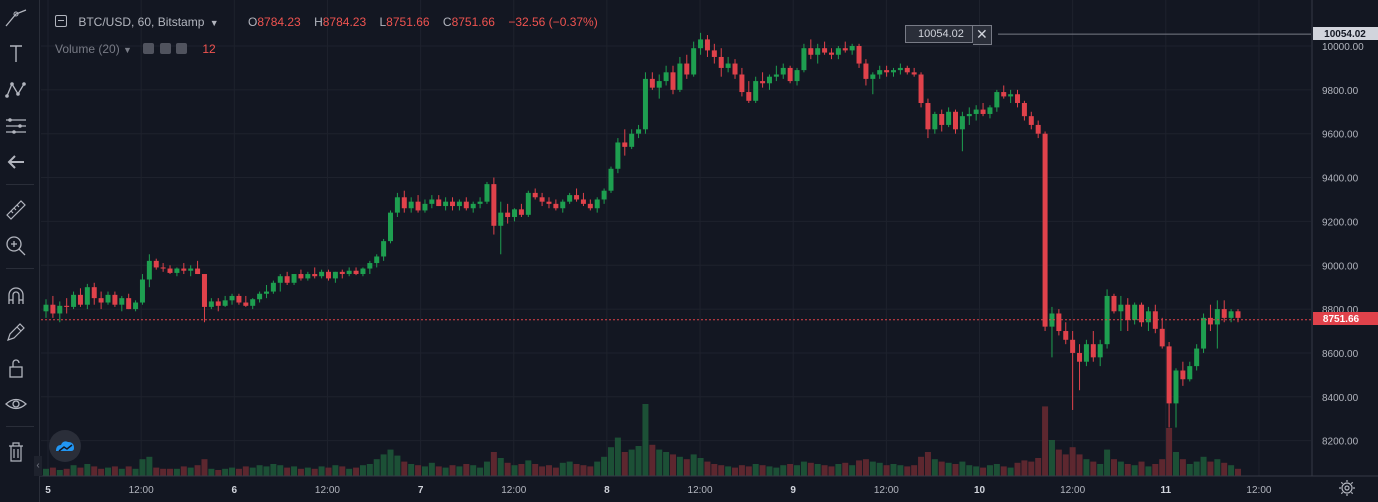 The width and height of the screenshot is (1378, 502). I want to click on drawing-toolbar, so click(20, 251).